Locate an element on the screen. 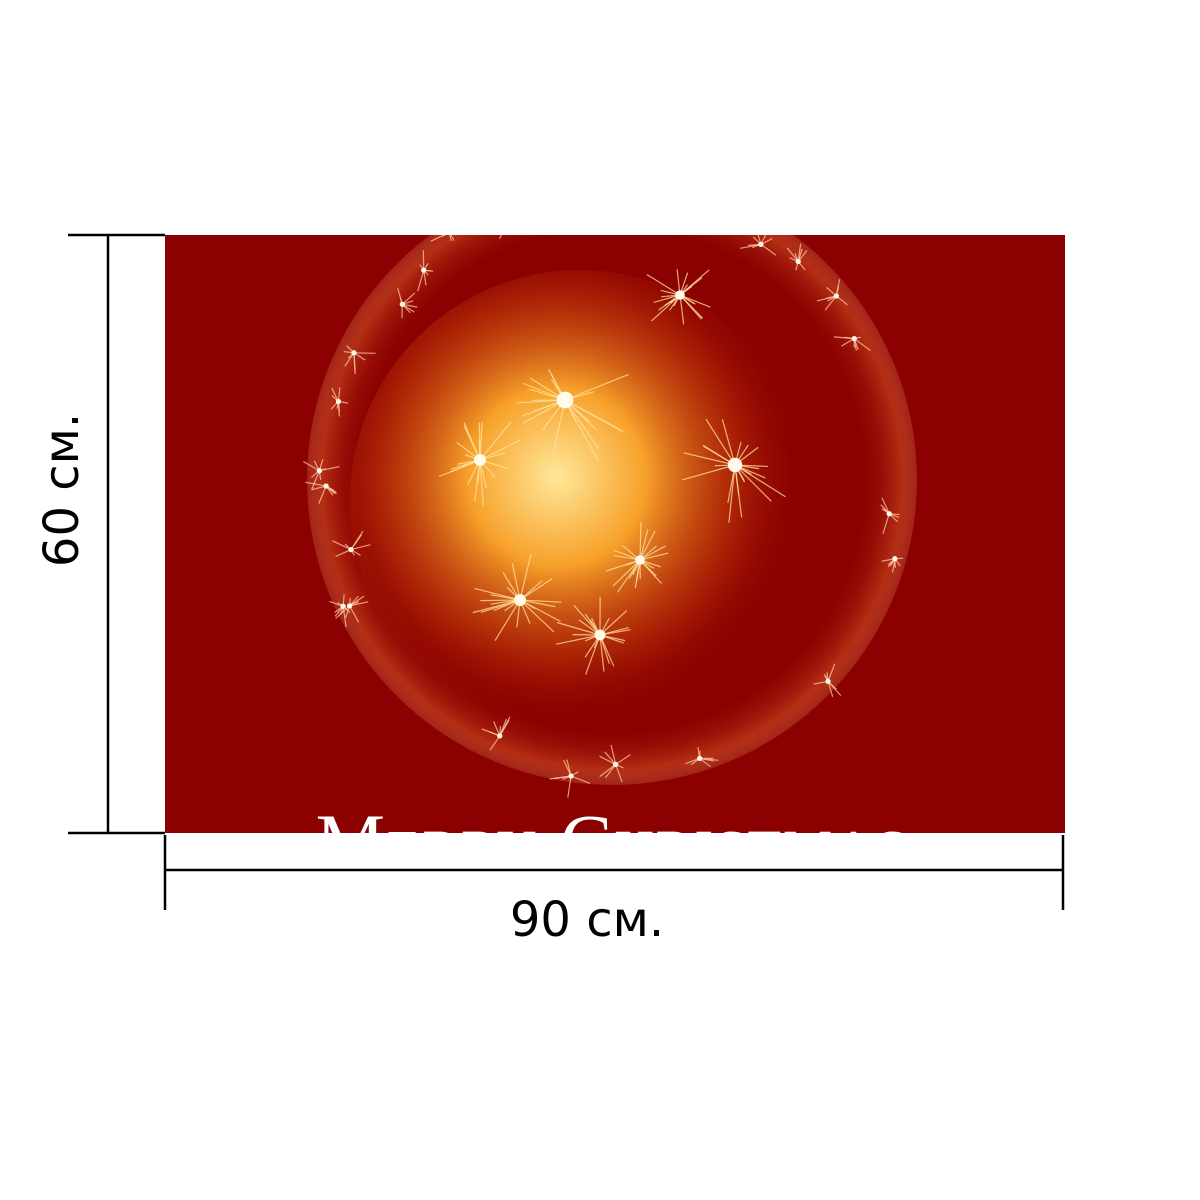 The height and width of the screenshot is (1200, 1200). ornament-core is located at coordinates (580, 500).